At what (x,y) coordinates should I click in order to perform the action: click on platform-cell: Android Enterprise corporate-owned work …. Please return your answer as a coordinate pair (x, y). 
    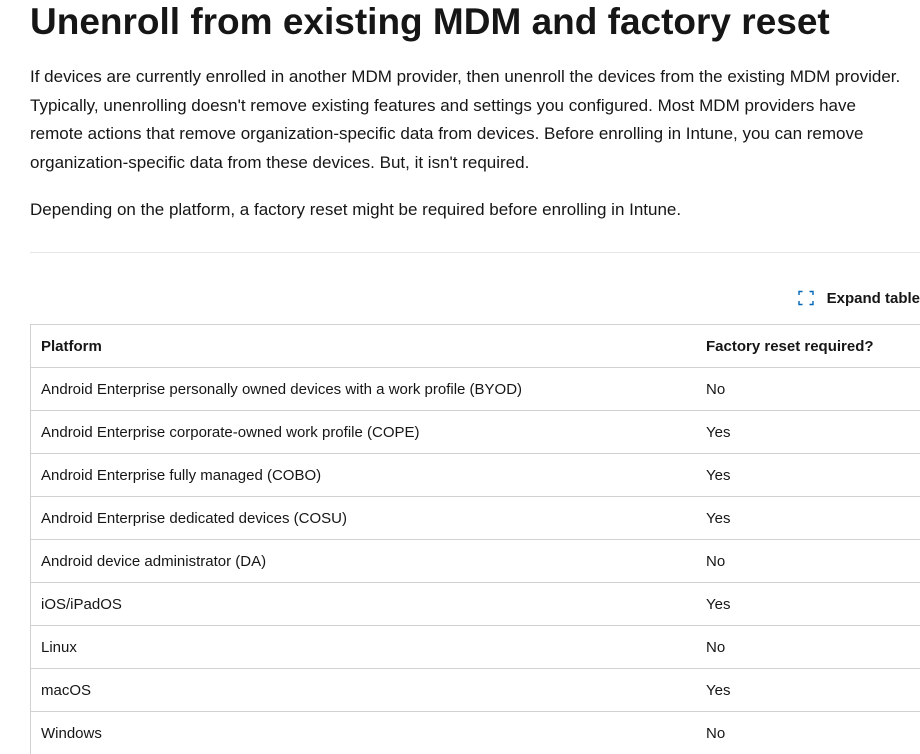
    Looking at the image, I should click on (364, 432).